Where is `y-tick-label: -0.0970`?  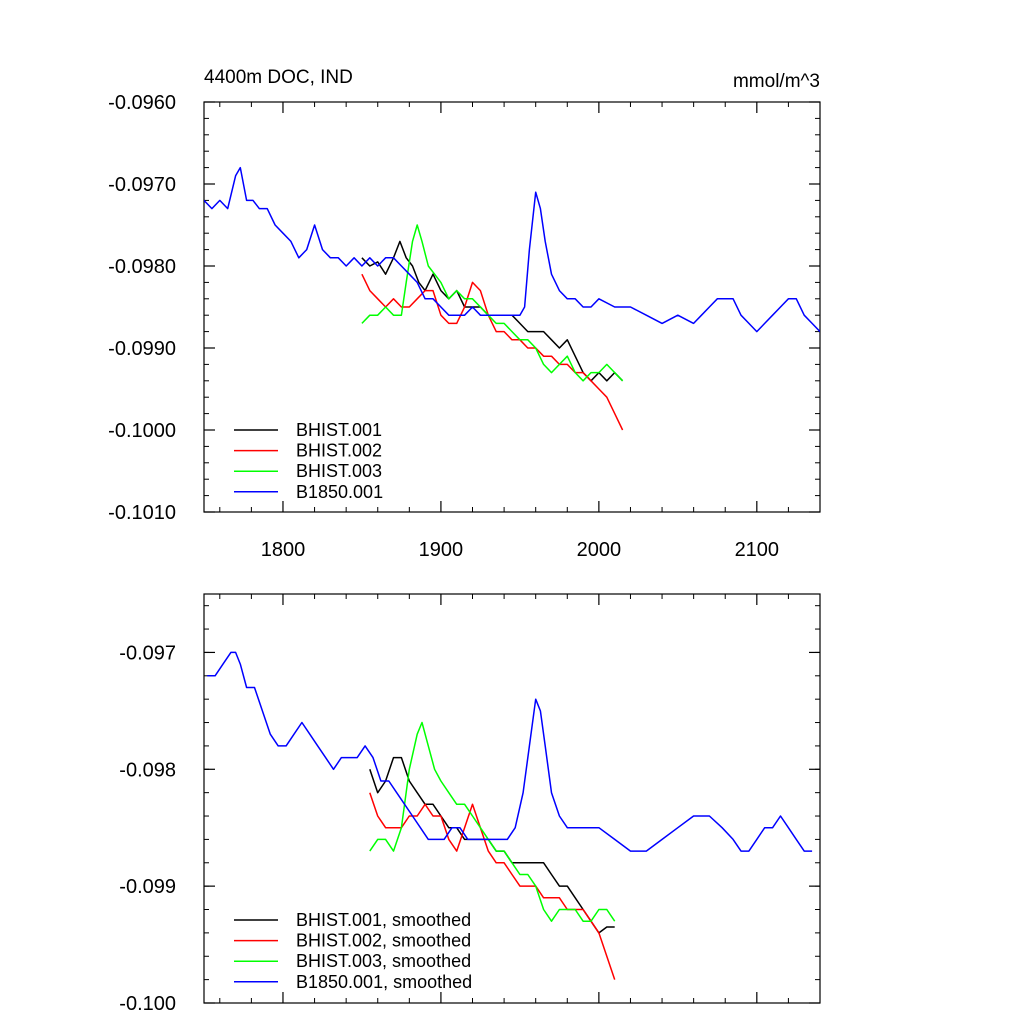 y-tick-label: -0.0970 is located at coordinates (142, 185).